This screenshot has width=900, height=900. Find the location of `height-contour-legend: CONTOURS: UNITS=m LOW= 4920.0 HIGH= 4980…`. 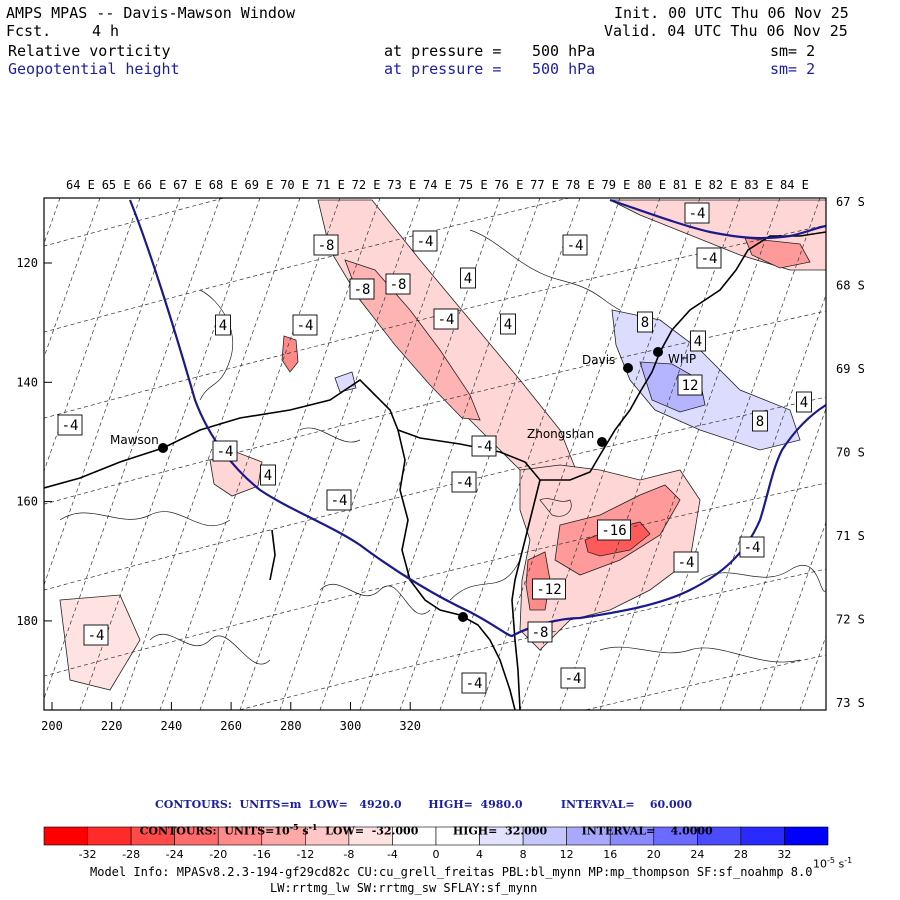

height-contour-legend: CONTOURS: UNITS=m LOW= 4920.0 HIGH= 4980… is located at coordinates (423, 804).